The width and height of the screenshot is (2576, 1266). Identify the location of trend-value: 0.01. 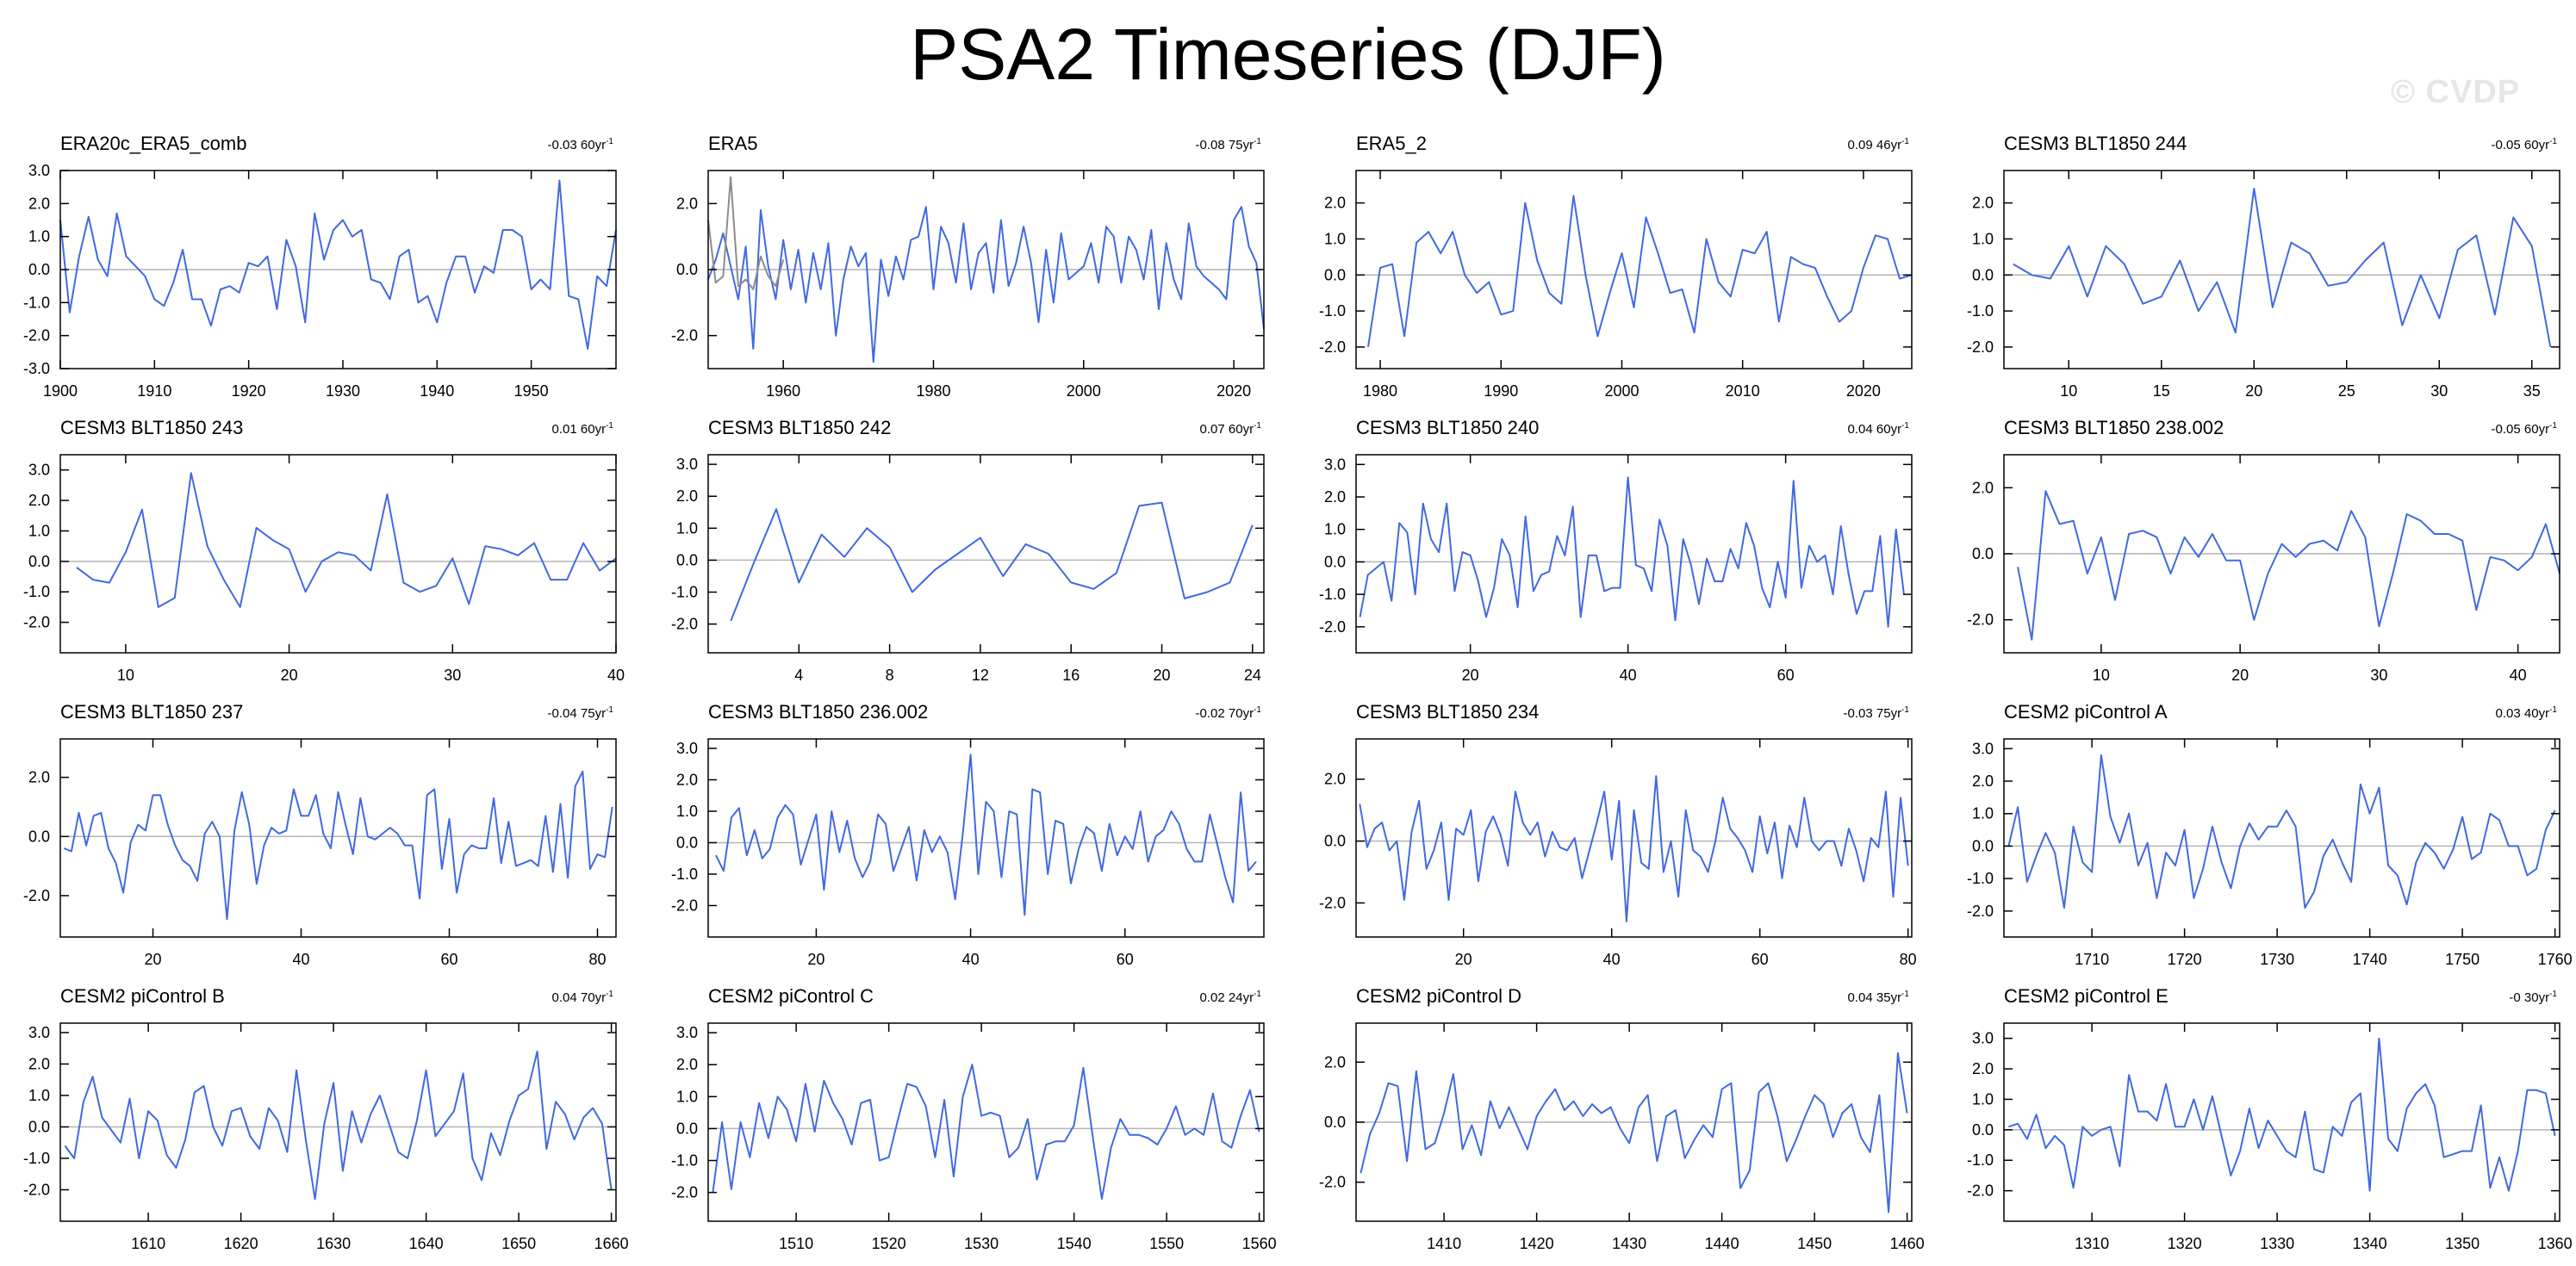
(564, 430).